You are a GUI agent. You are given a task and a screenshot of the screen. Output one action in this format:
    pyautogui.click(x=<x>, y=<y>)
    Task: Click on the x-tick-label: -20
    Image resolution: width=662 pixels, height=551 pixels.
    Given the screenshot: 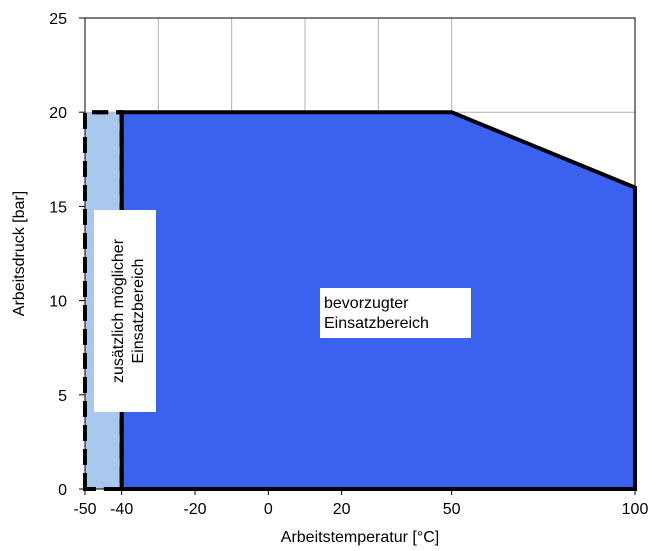 What is the action you would take?
    pyautogui.click(x=194, y=509)
    